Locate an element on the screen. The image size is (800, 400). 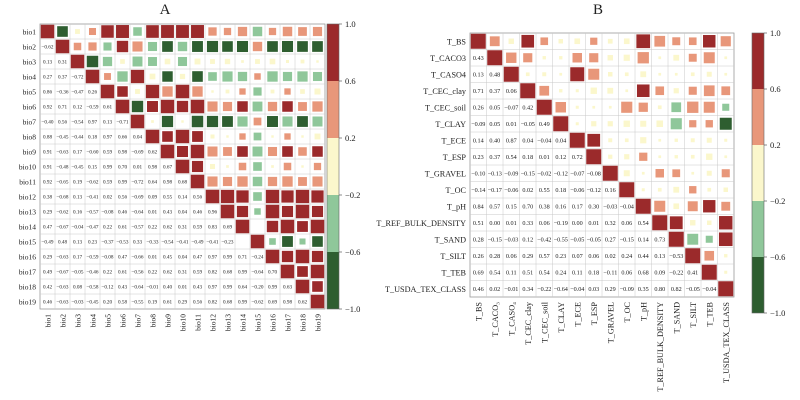
colorbar-tick-label: 1.0 is located at coordinates (775, 33).